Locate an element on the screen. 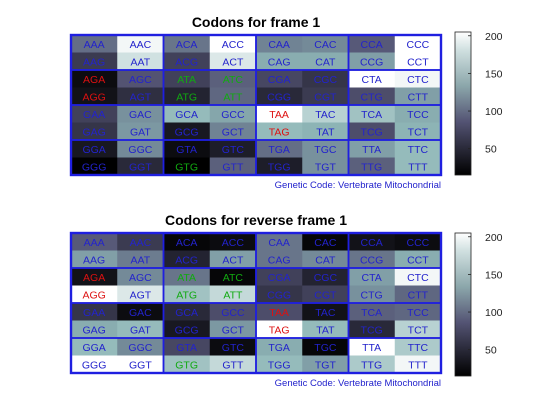  heatmap-cell-tgg is located at coordinates (279, 364).